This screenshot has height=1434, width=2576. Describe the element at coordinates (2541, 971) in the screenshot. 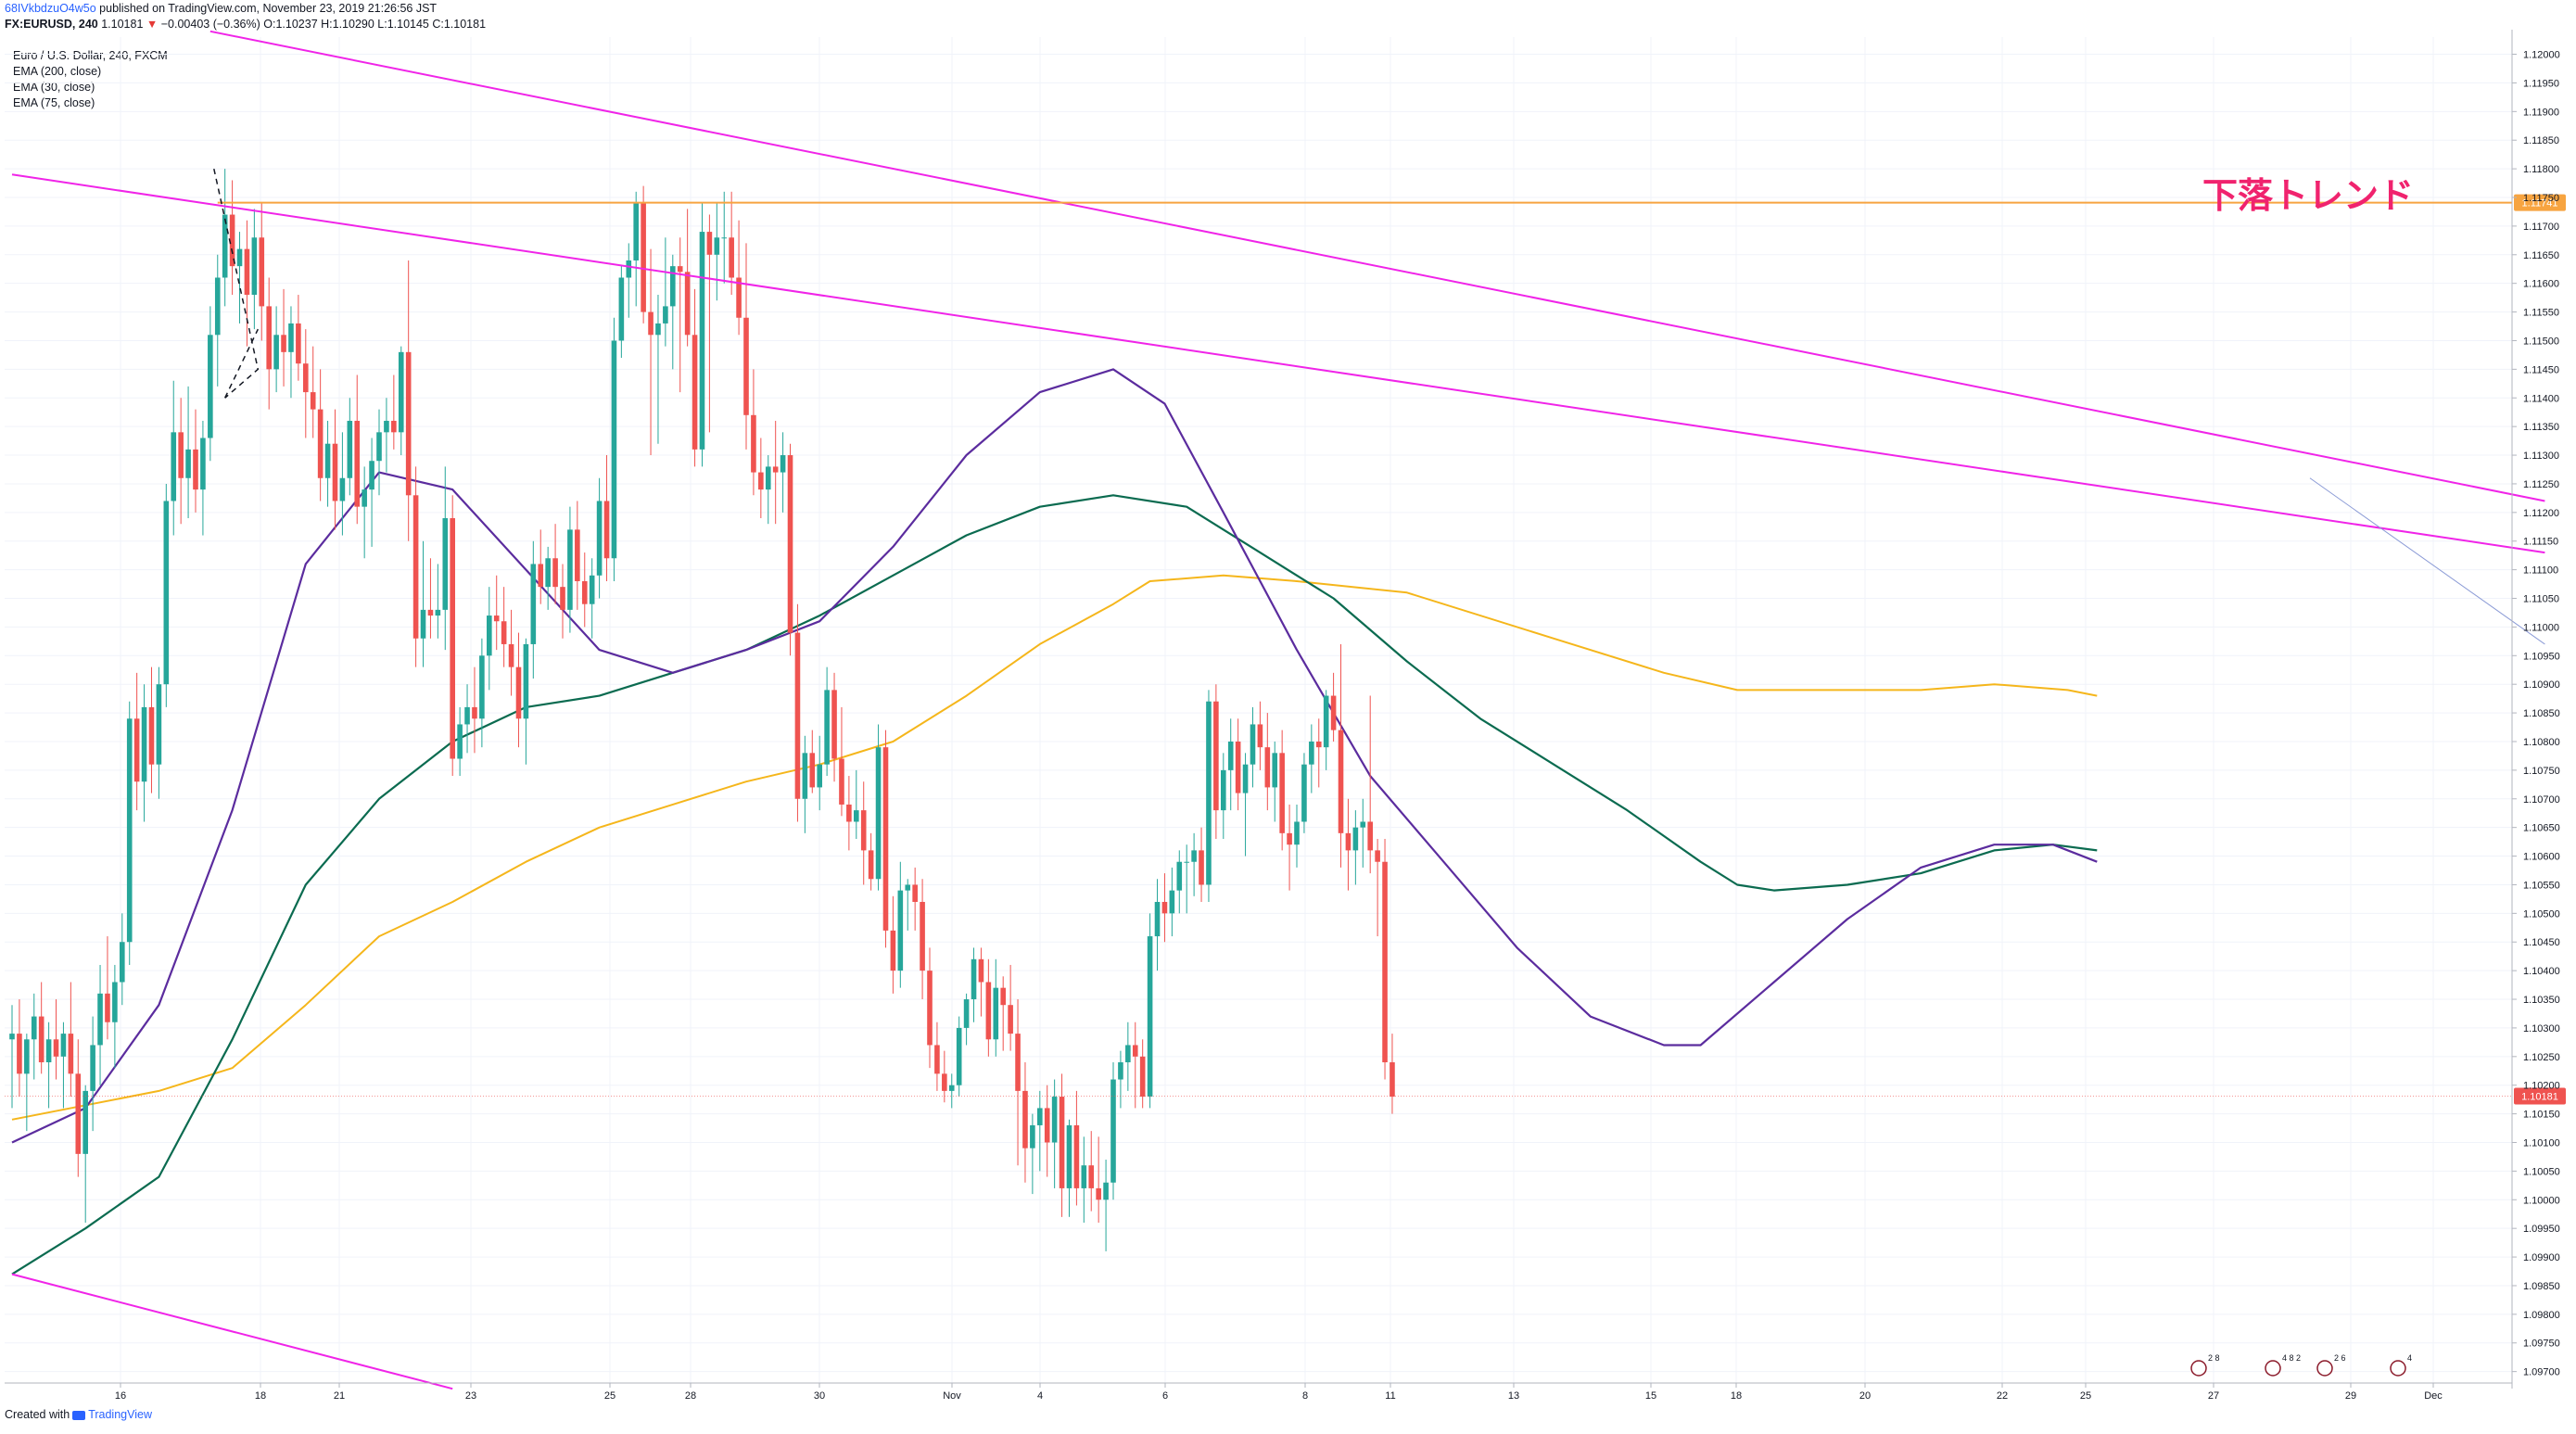

I see `price-tick-label: 1.10400` at that location.